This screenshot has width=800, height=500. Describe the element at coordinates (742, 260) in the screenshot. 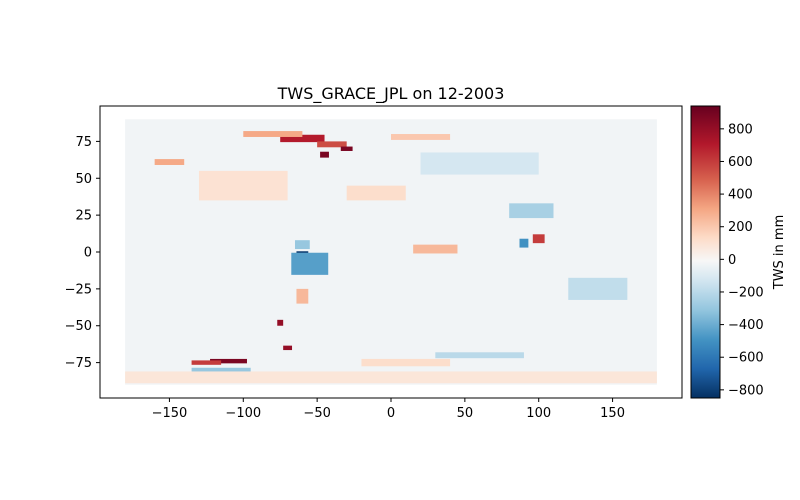

I see `colorbar-axis: −800 −600 −400 −200 0 200 400 600 800` at that location.